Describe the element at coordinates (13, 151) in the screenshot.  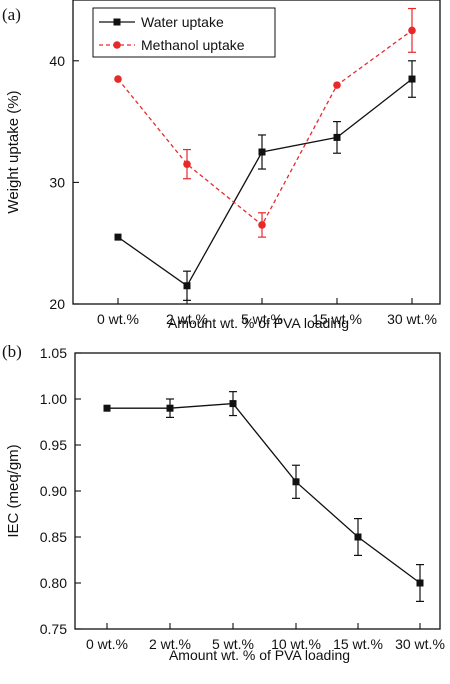
I see `y-axis-label: Weight uptake (%)` at that location.